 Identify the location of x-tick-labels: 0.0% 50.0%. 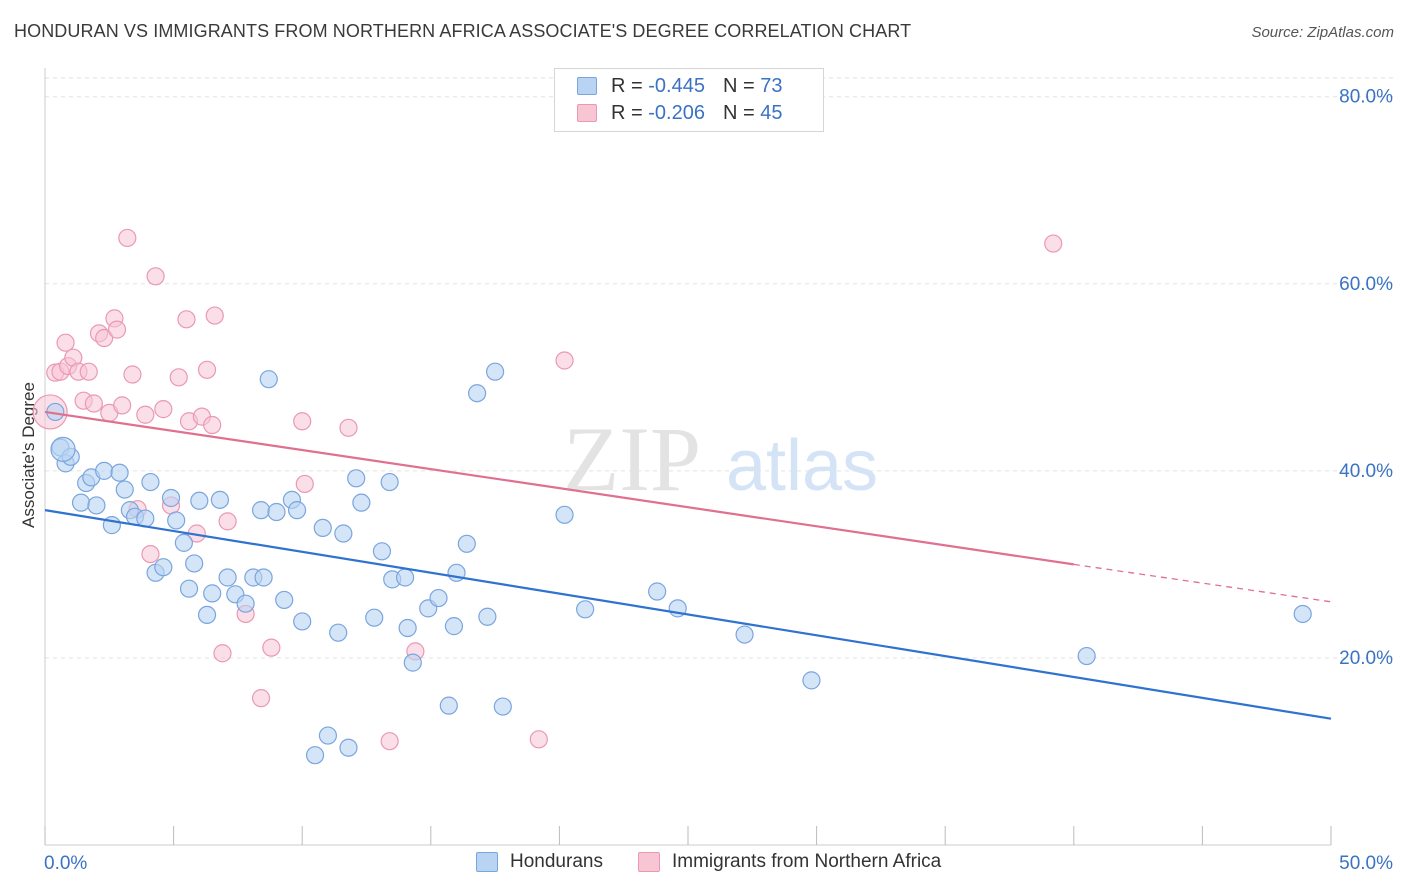
(718, 863).